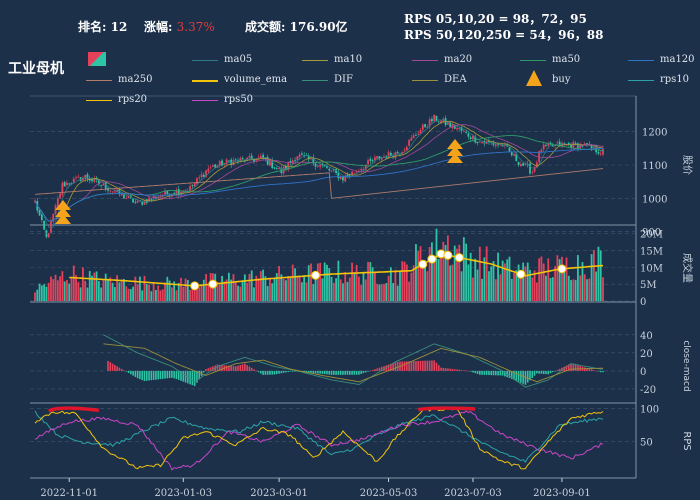  What do you see at coordinates (651, 233) in the screenshot?
I see `price-tick-label: 900` at bounding box center [651, 233].